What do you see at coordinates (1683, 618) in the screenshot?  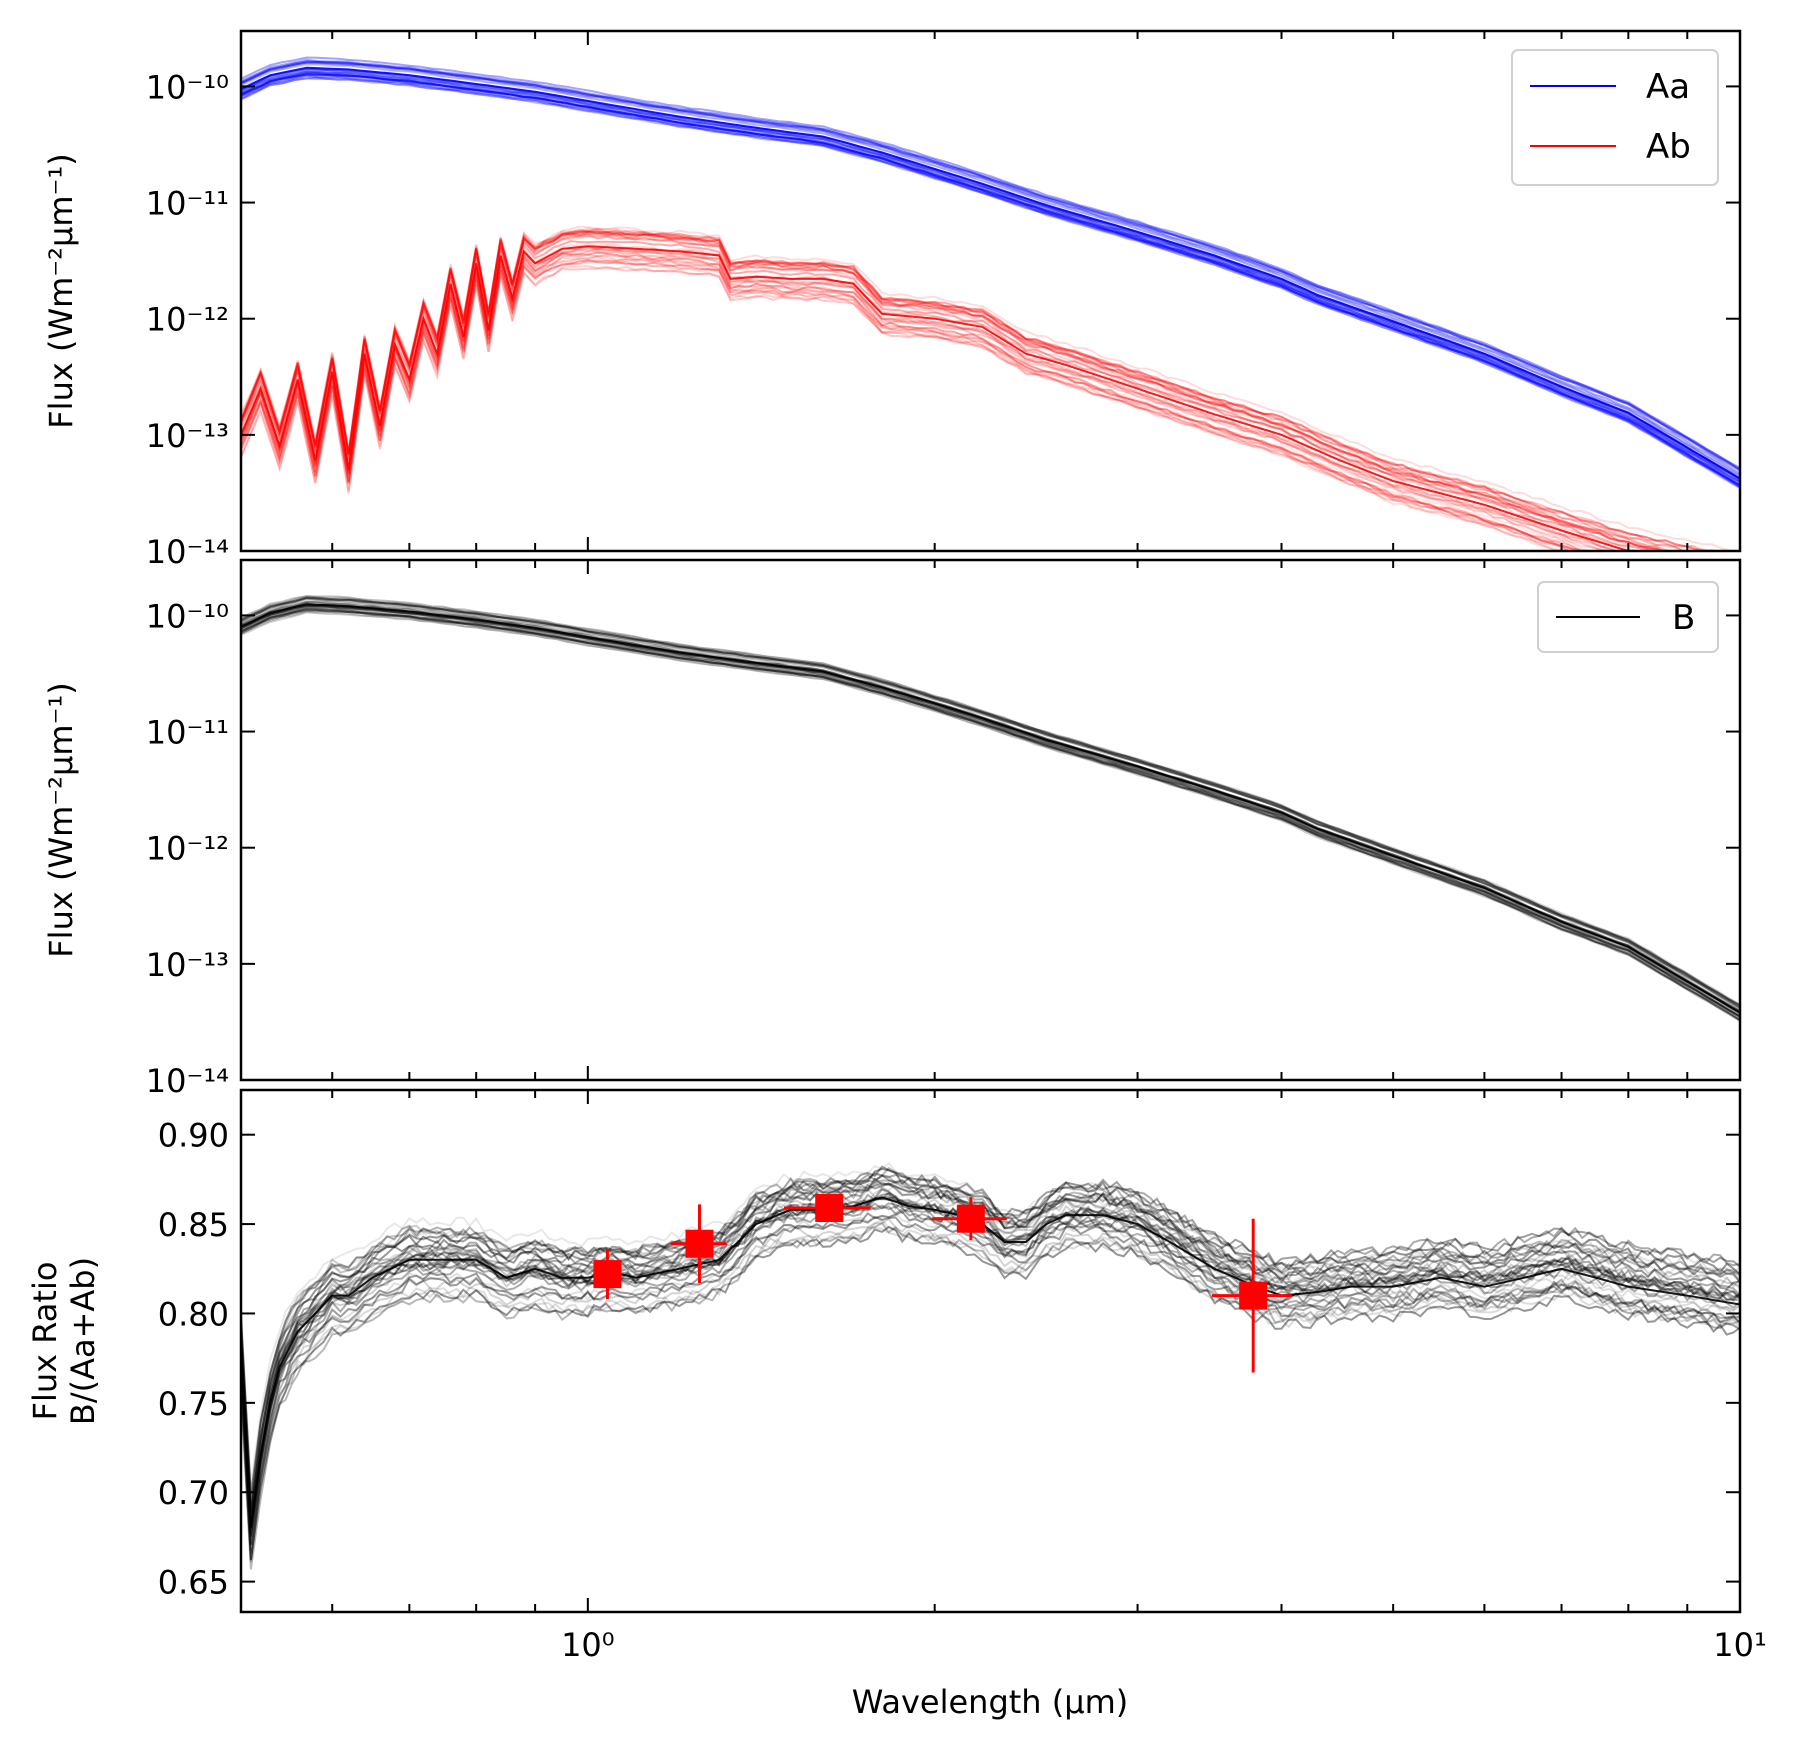 I see `legend-label-b: B` at bounding box center [1683, 618].